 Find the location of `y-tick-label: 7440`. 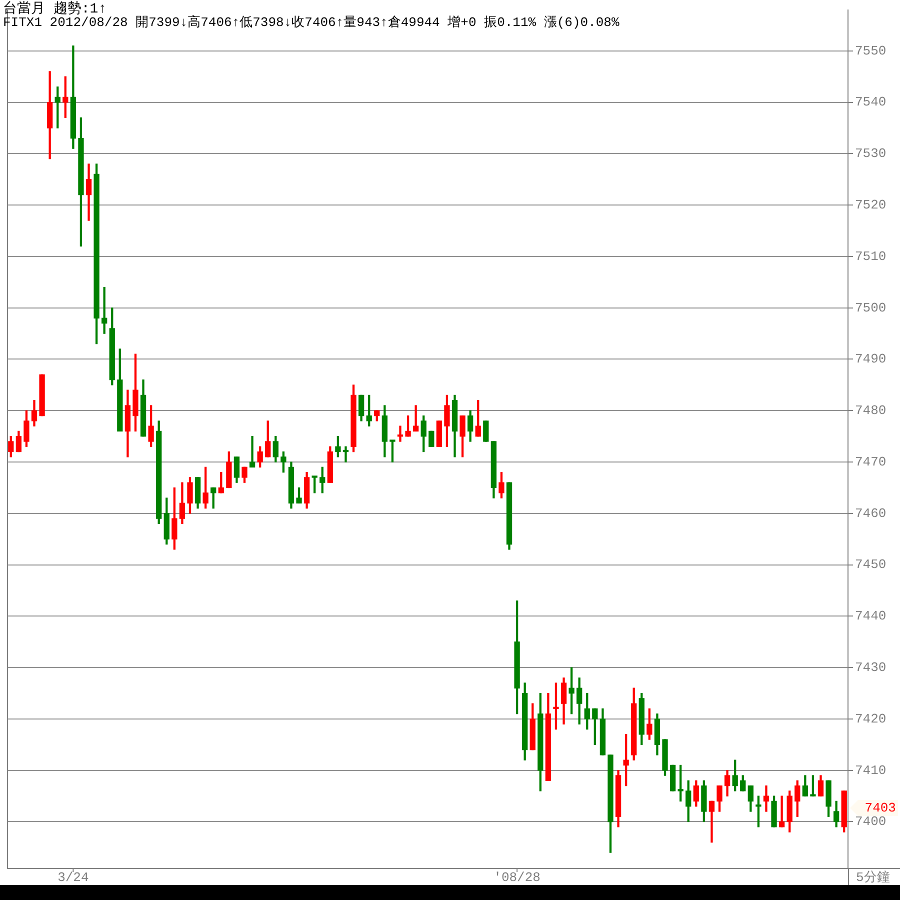

y-tick-label: 7440 is located at coordinates (870, 616).